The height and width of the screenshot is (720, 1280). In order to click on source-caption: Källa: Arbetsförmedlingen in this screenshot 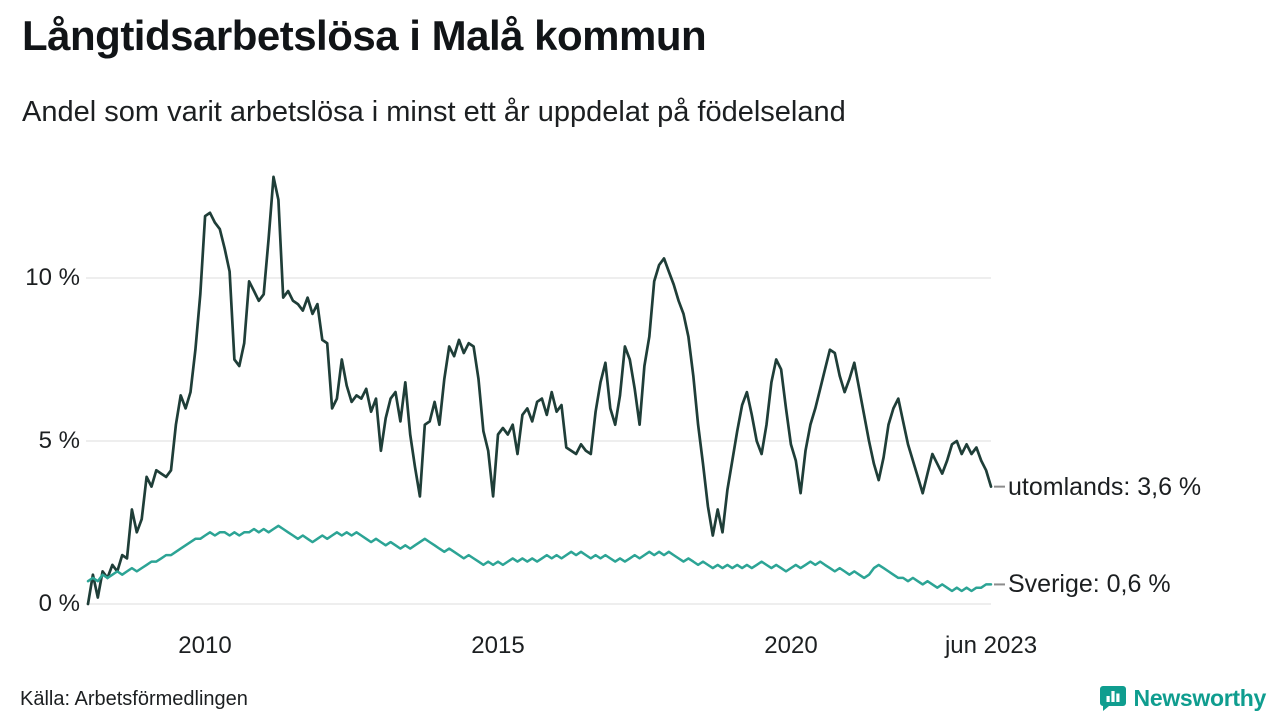, I will do `click(134, 699)`.